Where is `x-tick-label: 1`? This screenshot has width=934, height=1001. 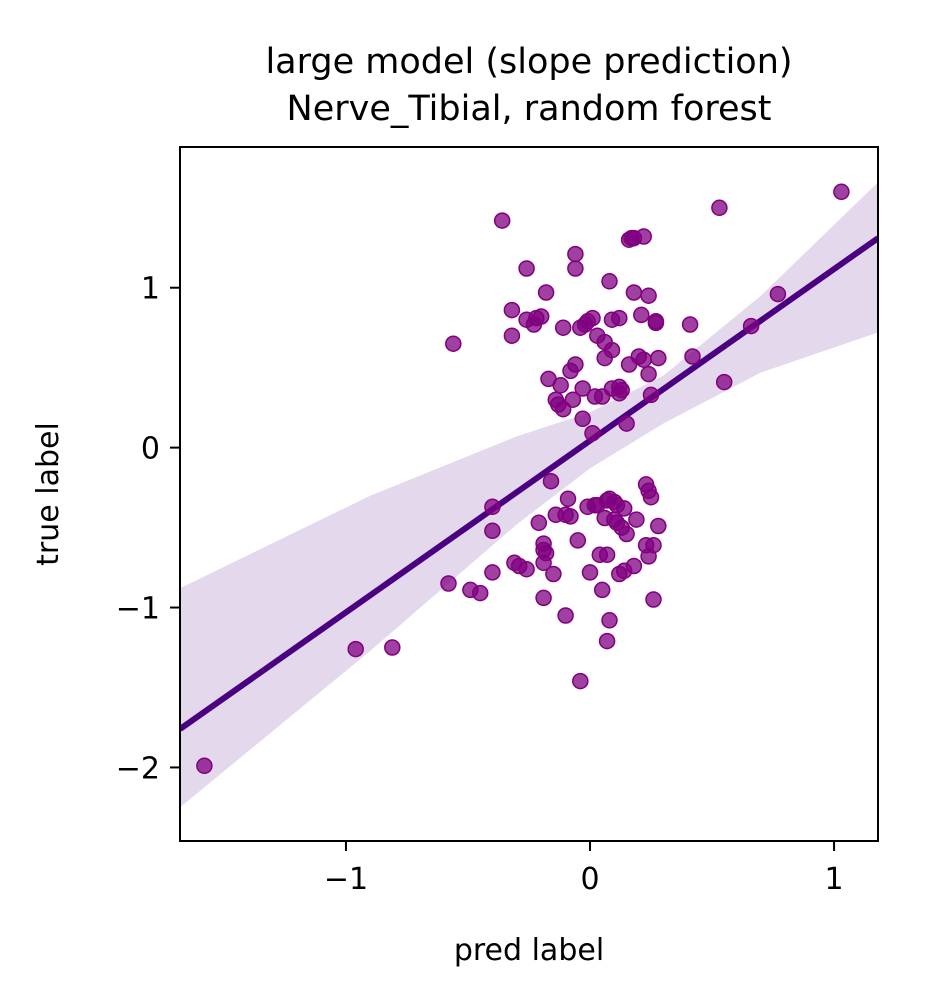
x-tick-label: 1 is located at coordinates (834, 879).